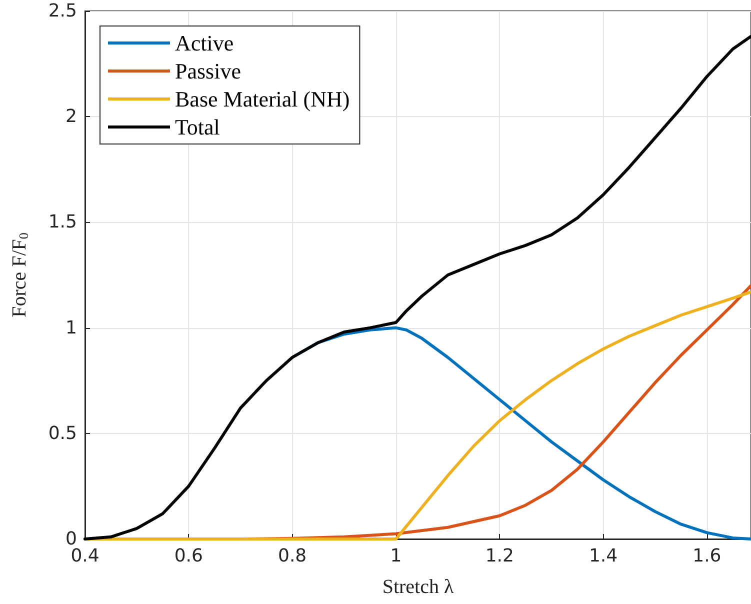  What do you see at coordinates (71, 117) in the screenshot?
I see `y-tick-label: 2` at bounding box center [71, 117].